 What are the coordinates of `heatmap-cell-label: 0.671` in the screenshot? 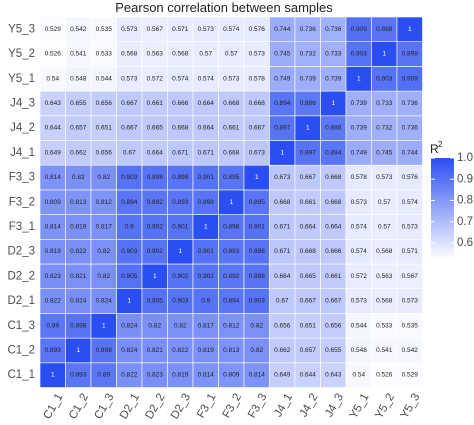 It's located at (180, 152).